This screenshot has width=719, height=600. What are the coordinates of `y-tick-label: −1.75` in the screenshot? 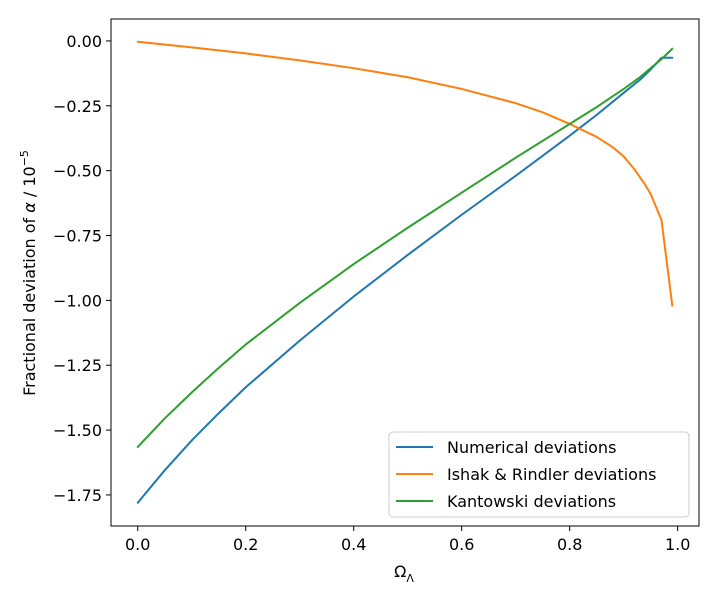 It's located at (77, 495).